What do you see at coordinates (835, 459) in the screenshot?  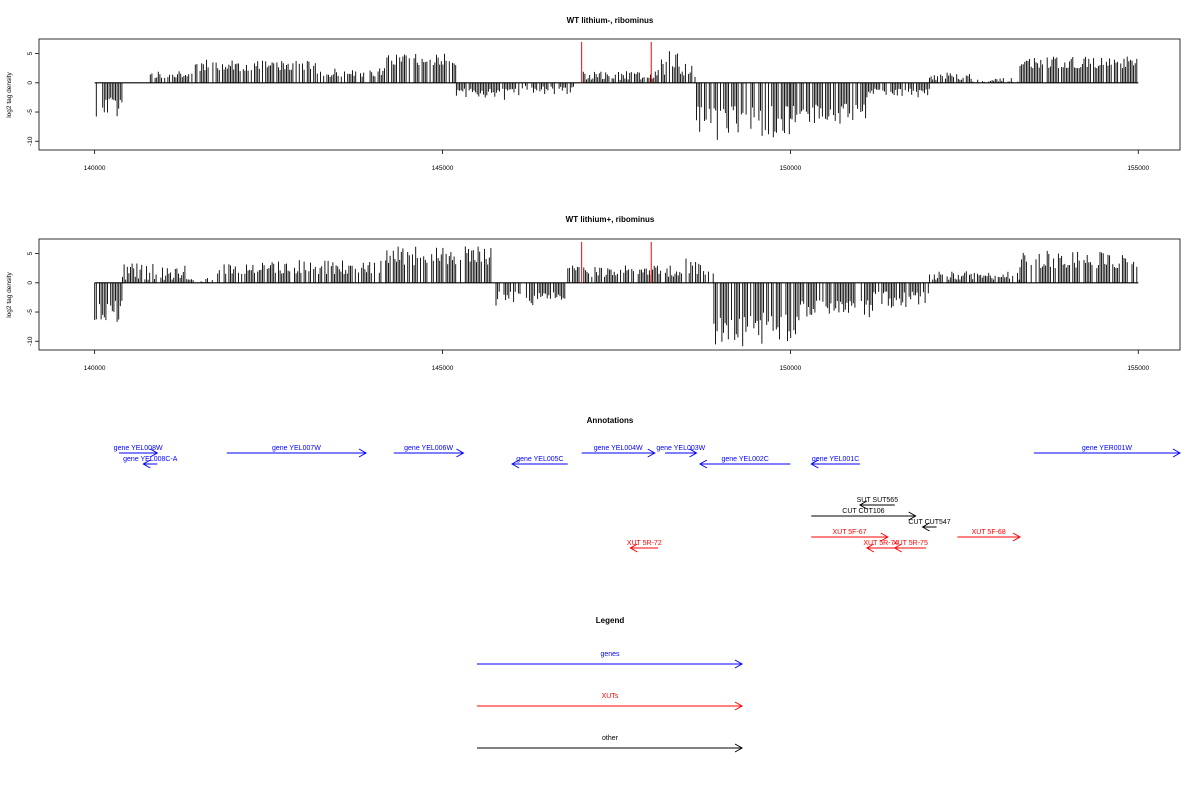 I see `gene-label: gene YEL001C` at bounding box center [835, 459].